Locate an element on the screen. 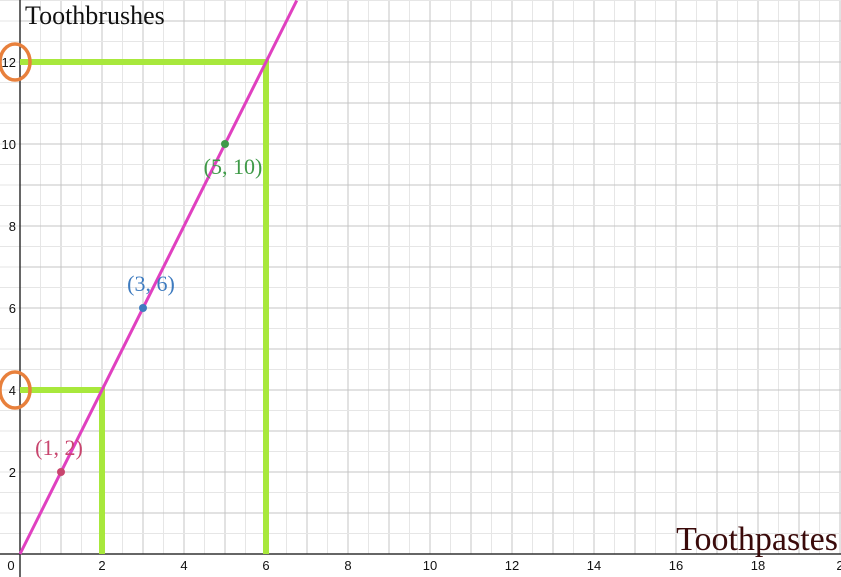  x-axis-title: Toothpastes is located at coordinates (757, 539).